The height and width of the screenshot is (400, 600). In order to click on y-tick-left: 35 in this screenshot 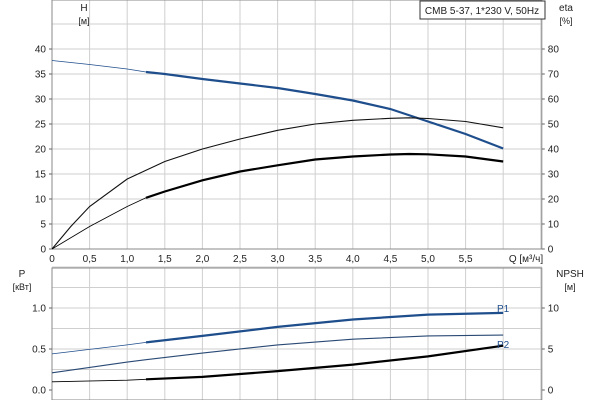, I will do `click(41, 75)`.